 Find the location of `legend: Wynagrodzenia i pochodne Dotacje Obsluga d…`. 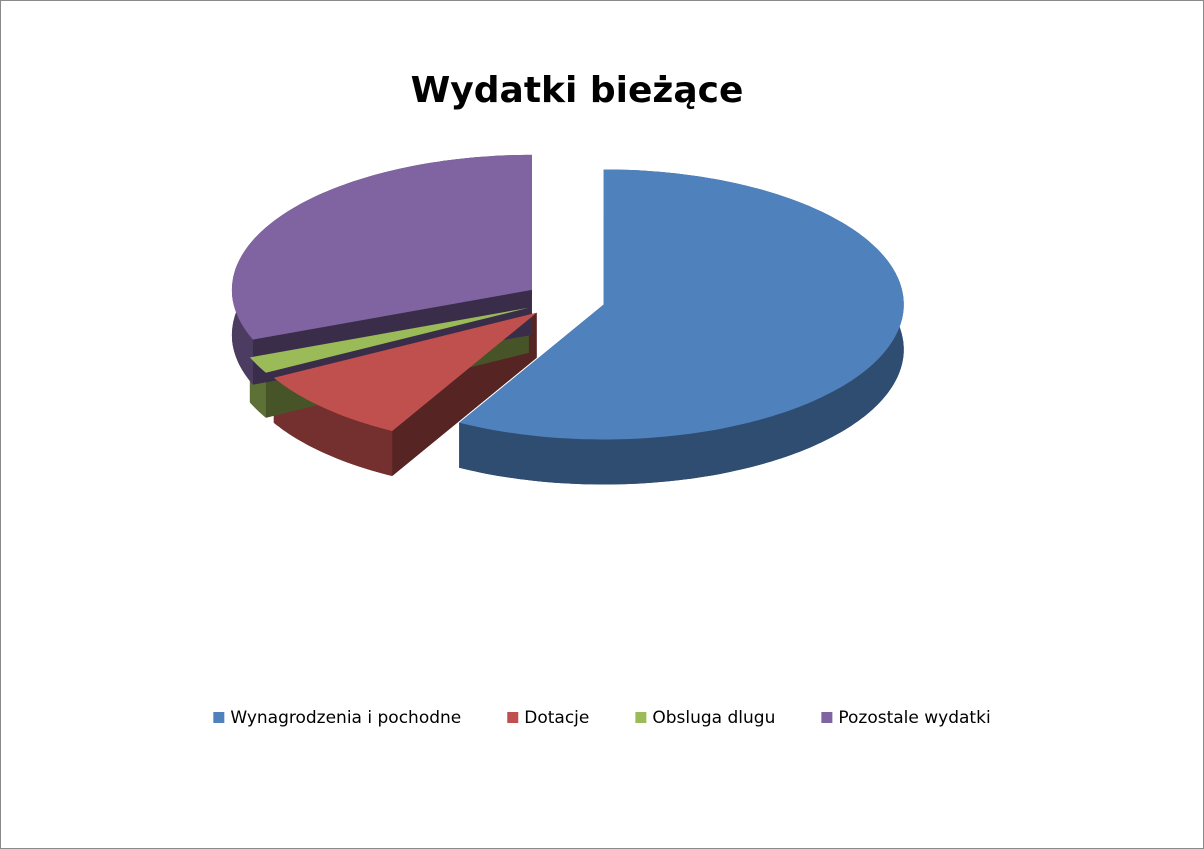

legend: Wynagrodzenia i pochodne Dotacje Obsluga d… is located at coordinates (602, 718).